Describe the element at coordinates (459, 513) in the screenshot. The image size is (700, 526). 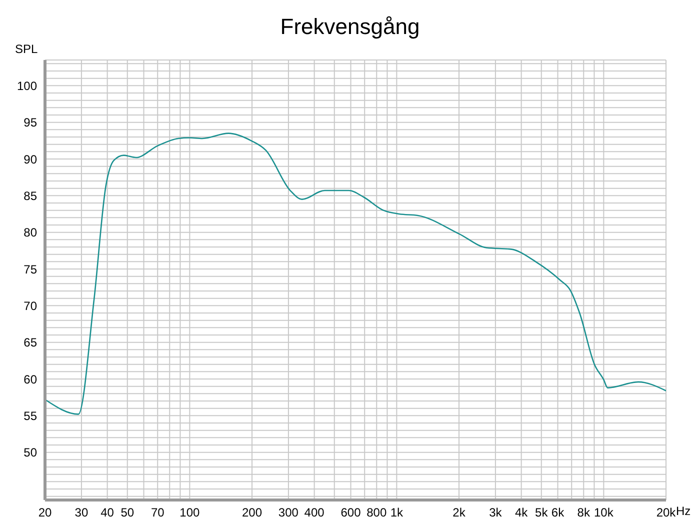
I see `x-tick-label: 2k` at that location.